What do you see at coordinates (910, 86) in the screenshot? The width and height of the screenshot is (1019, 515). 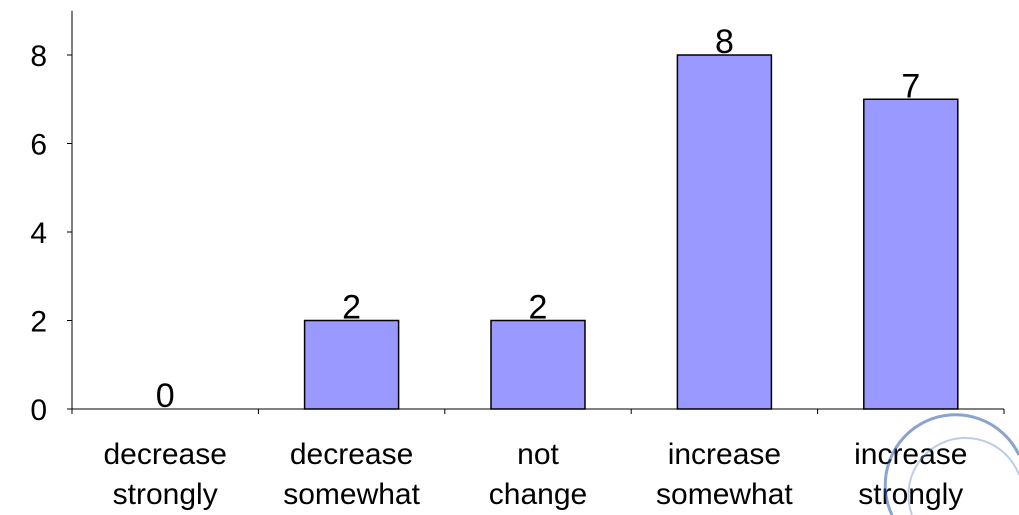 I see `data-label: 7` at bounding box center [910, 86].